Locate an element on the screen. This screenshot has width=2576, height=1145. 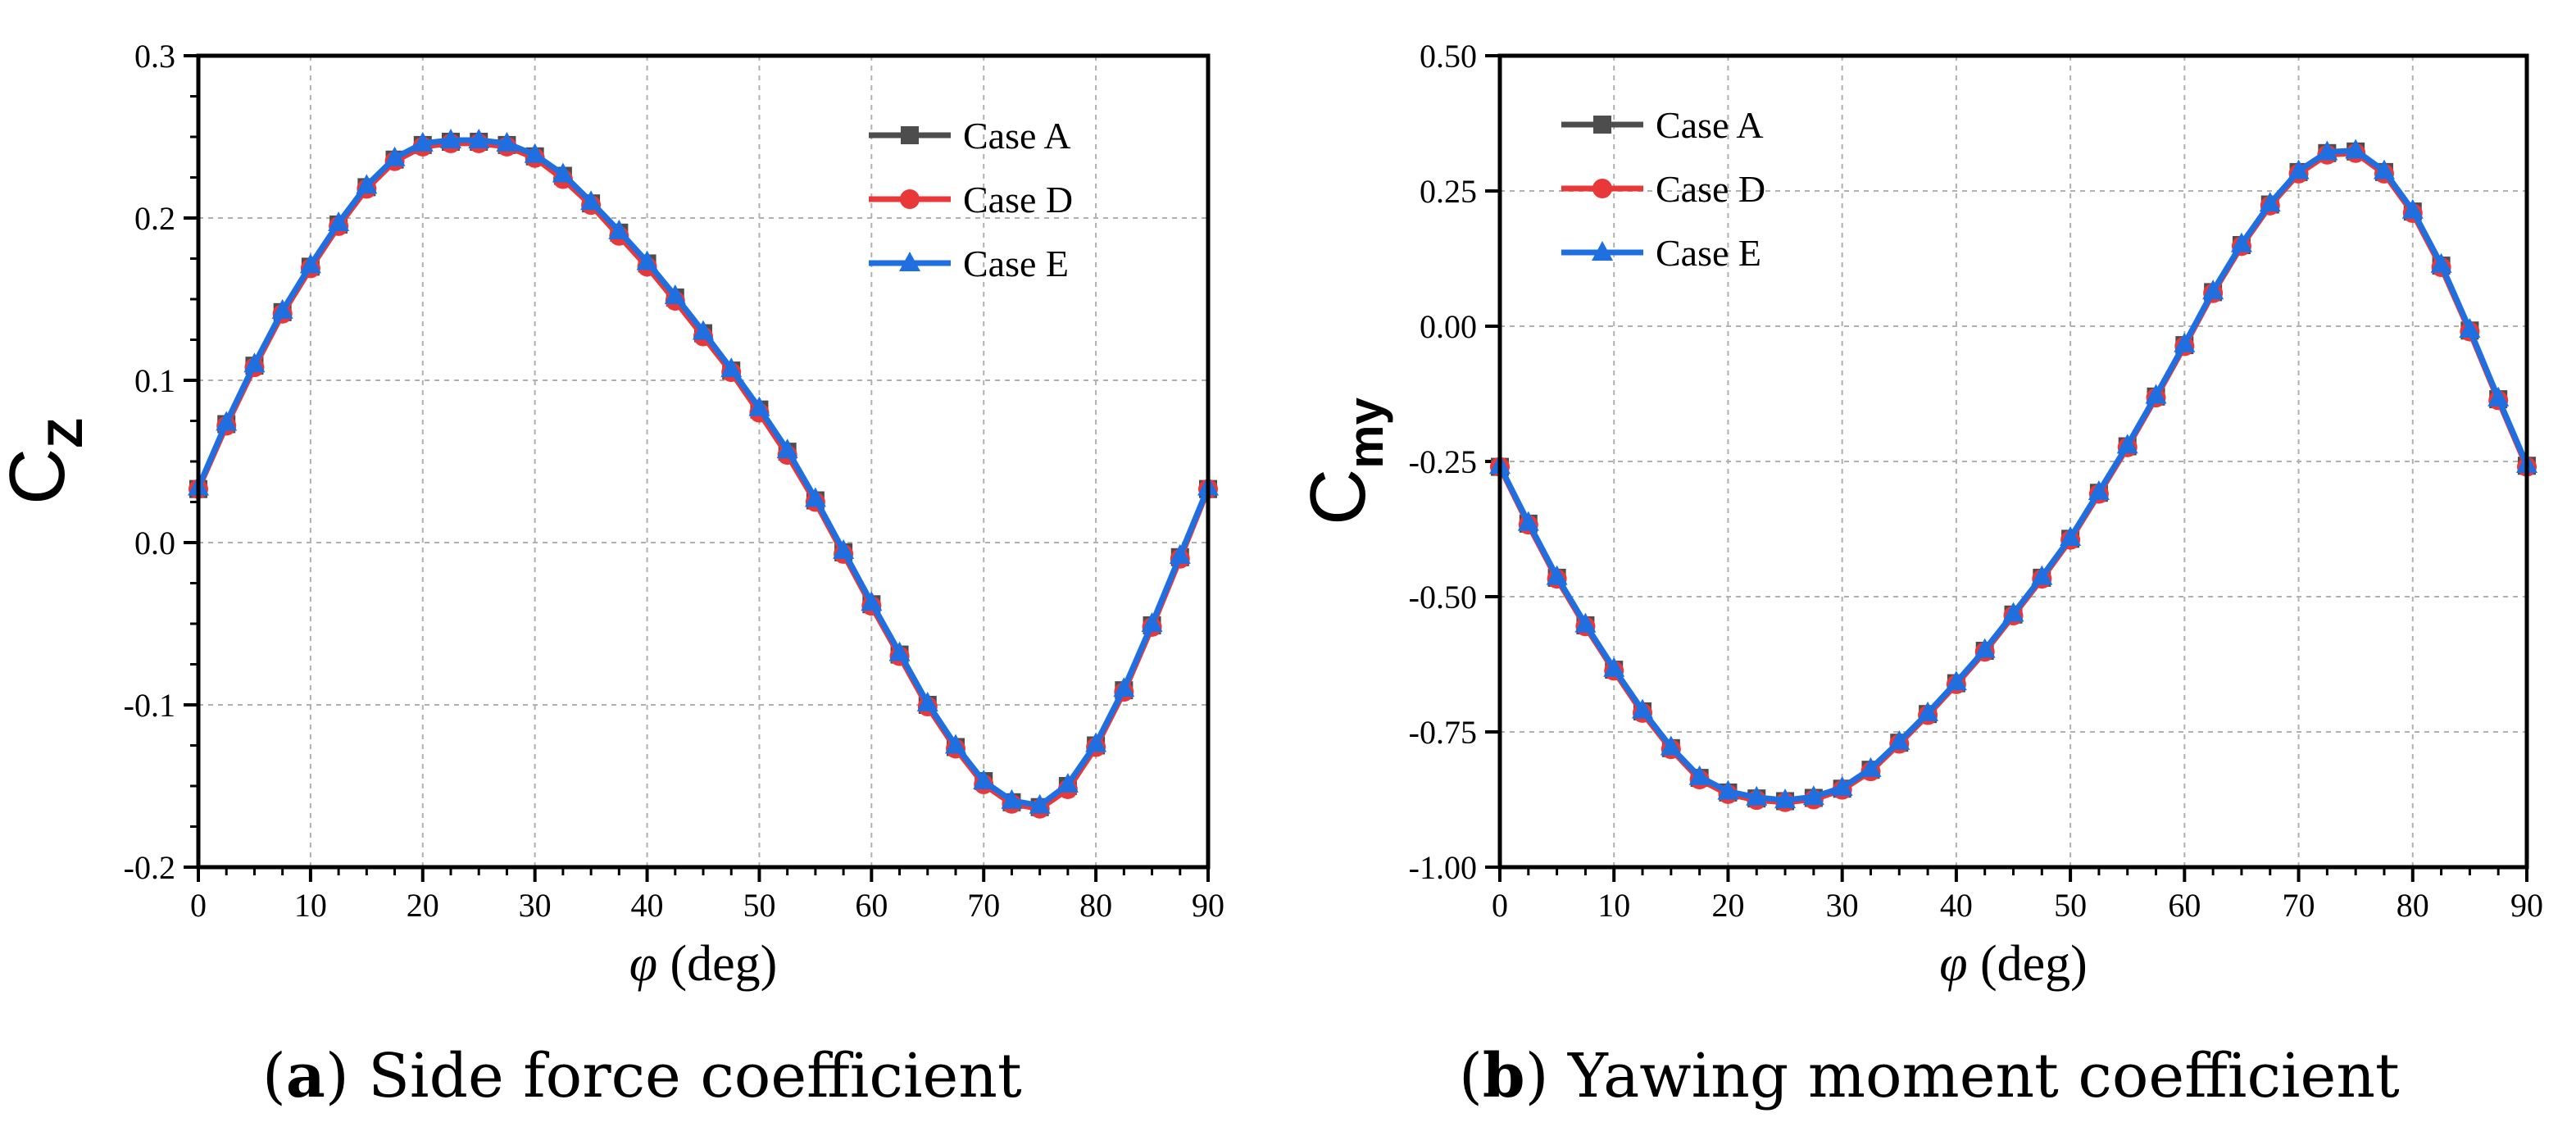
y-tick-label: 0.1 is located at coordinates (154, 380).